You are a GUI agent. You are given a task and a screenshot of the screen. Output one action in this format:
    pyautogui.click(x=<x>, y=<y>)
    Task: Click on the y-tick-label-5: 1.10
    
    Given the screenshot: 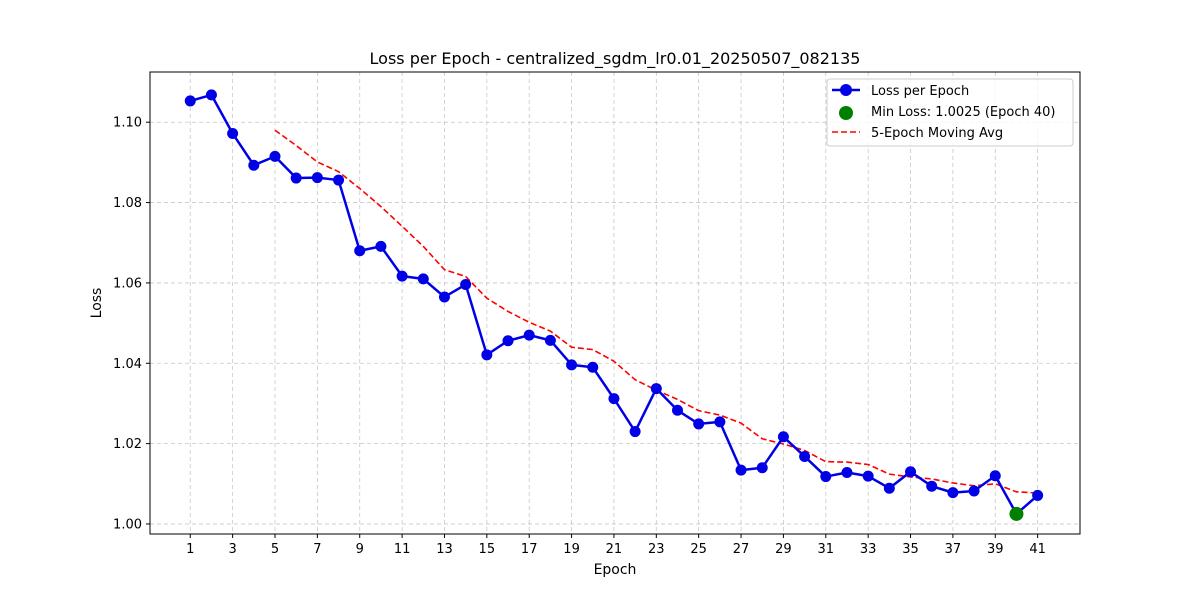 What is the action you would take?
    pyautogui.click(x=127, y=123)
    